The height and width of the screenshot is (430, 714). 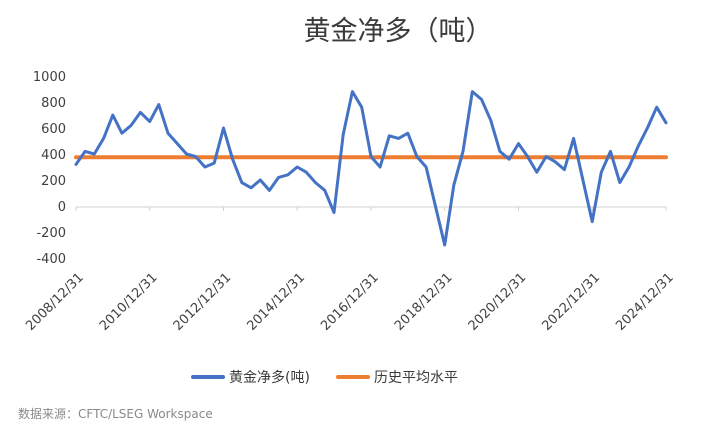 I want to click on x-tick-label: 2018/12/31, so click(x=424, y=302).